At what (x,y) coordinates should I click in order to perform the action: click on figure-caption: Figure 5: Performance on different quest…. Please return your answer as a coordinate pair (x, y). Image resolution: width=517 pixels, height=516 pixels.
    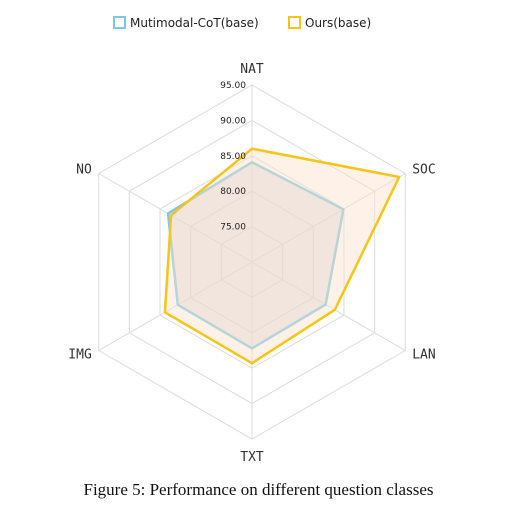
    Looking at the image, I should click on (258, 489).